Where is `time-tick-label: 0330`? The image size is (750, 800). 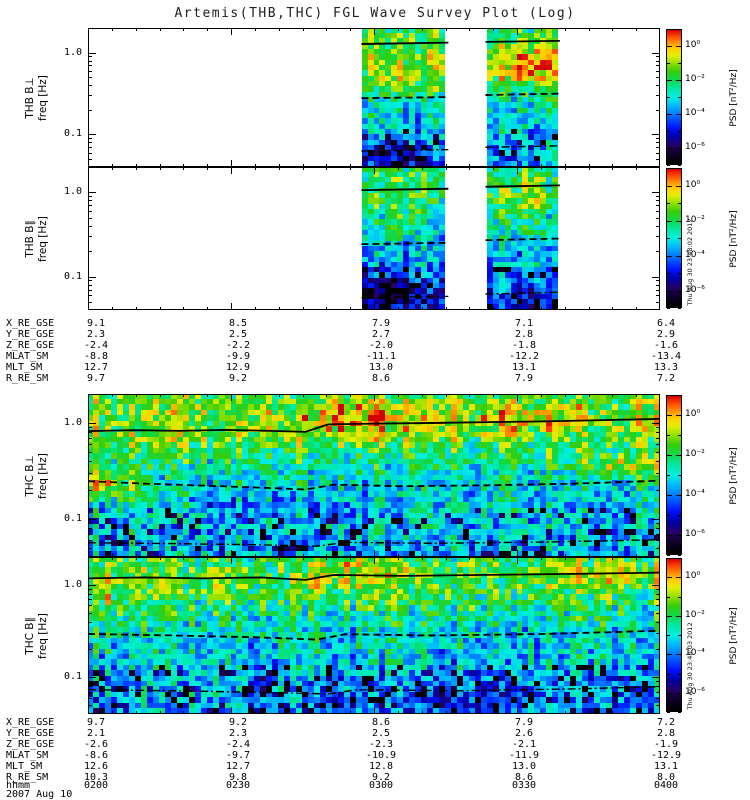
time-tick-label: 0330 is located at coordinates (524, 785).